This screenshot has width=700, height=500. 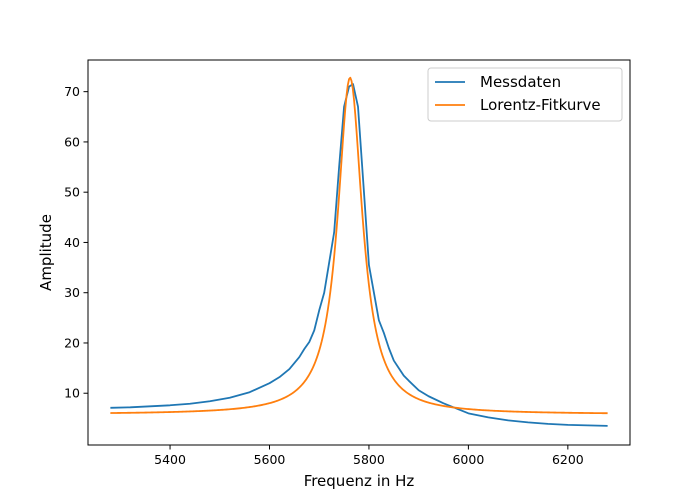 I want to click on y-tick-label: 70, so click(x=72, y=91).